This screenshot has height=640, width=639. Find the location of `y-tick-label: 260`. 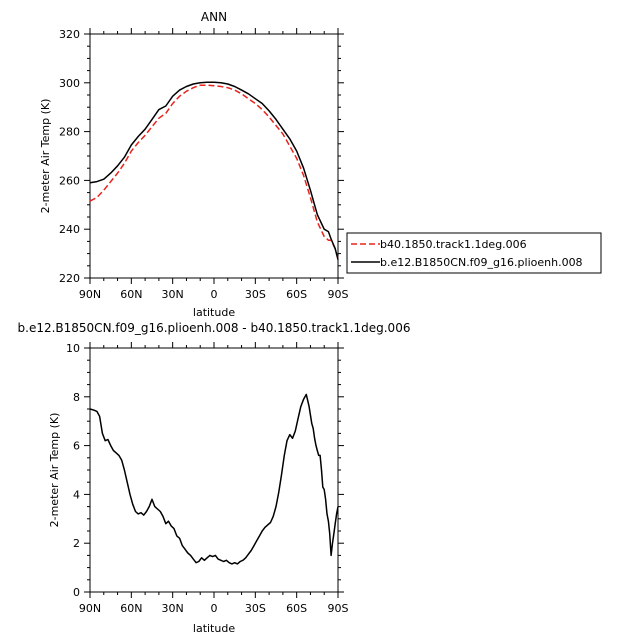

y-tick-label: 260 is located at coordinates (69, 180).